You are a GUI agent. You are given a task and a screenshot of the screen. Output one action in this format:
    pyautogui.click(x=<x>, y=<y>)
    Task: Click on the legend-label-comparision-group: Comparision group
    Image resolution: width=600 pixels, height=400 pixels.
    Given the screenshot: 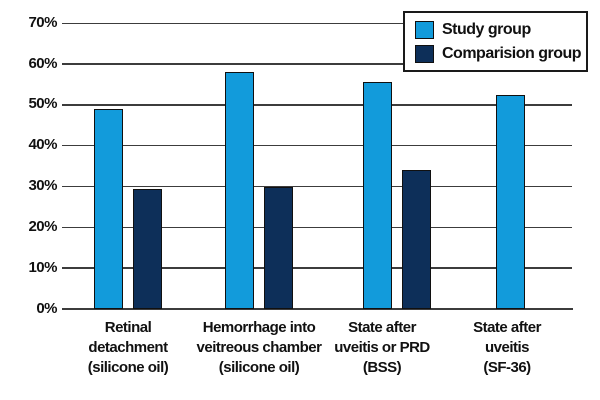 What is the action you would take?
    pyautogui.click(x=512, y=53)
    